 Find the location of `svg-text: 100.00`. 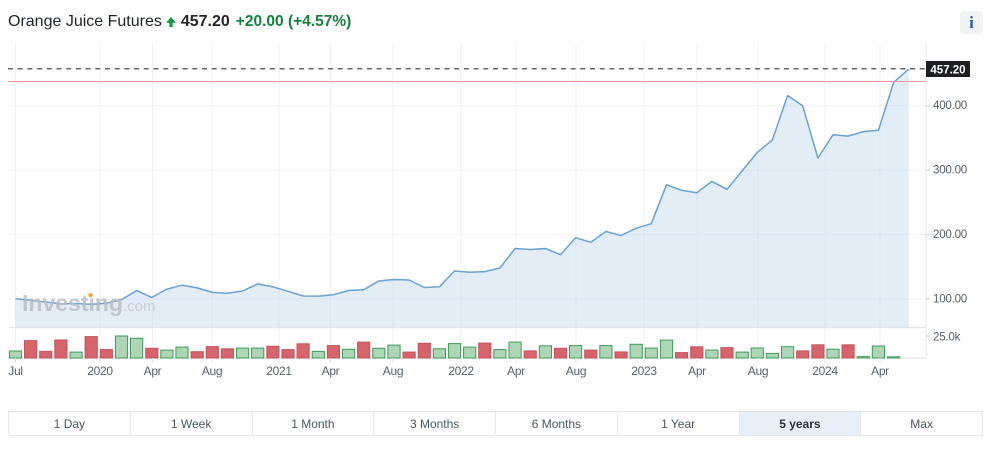

svg-text: 100.00 is located at coordinates (950, 298).